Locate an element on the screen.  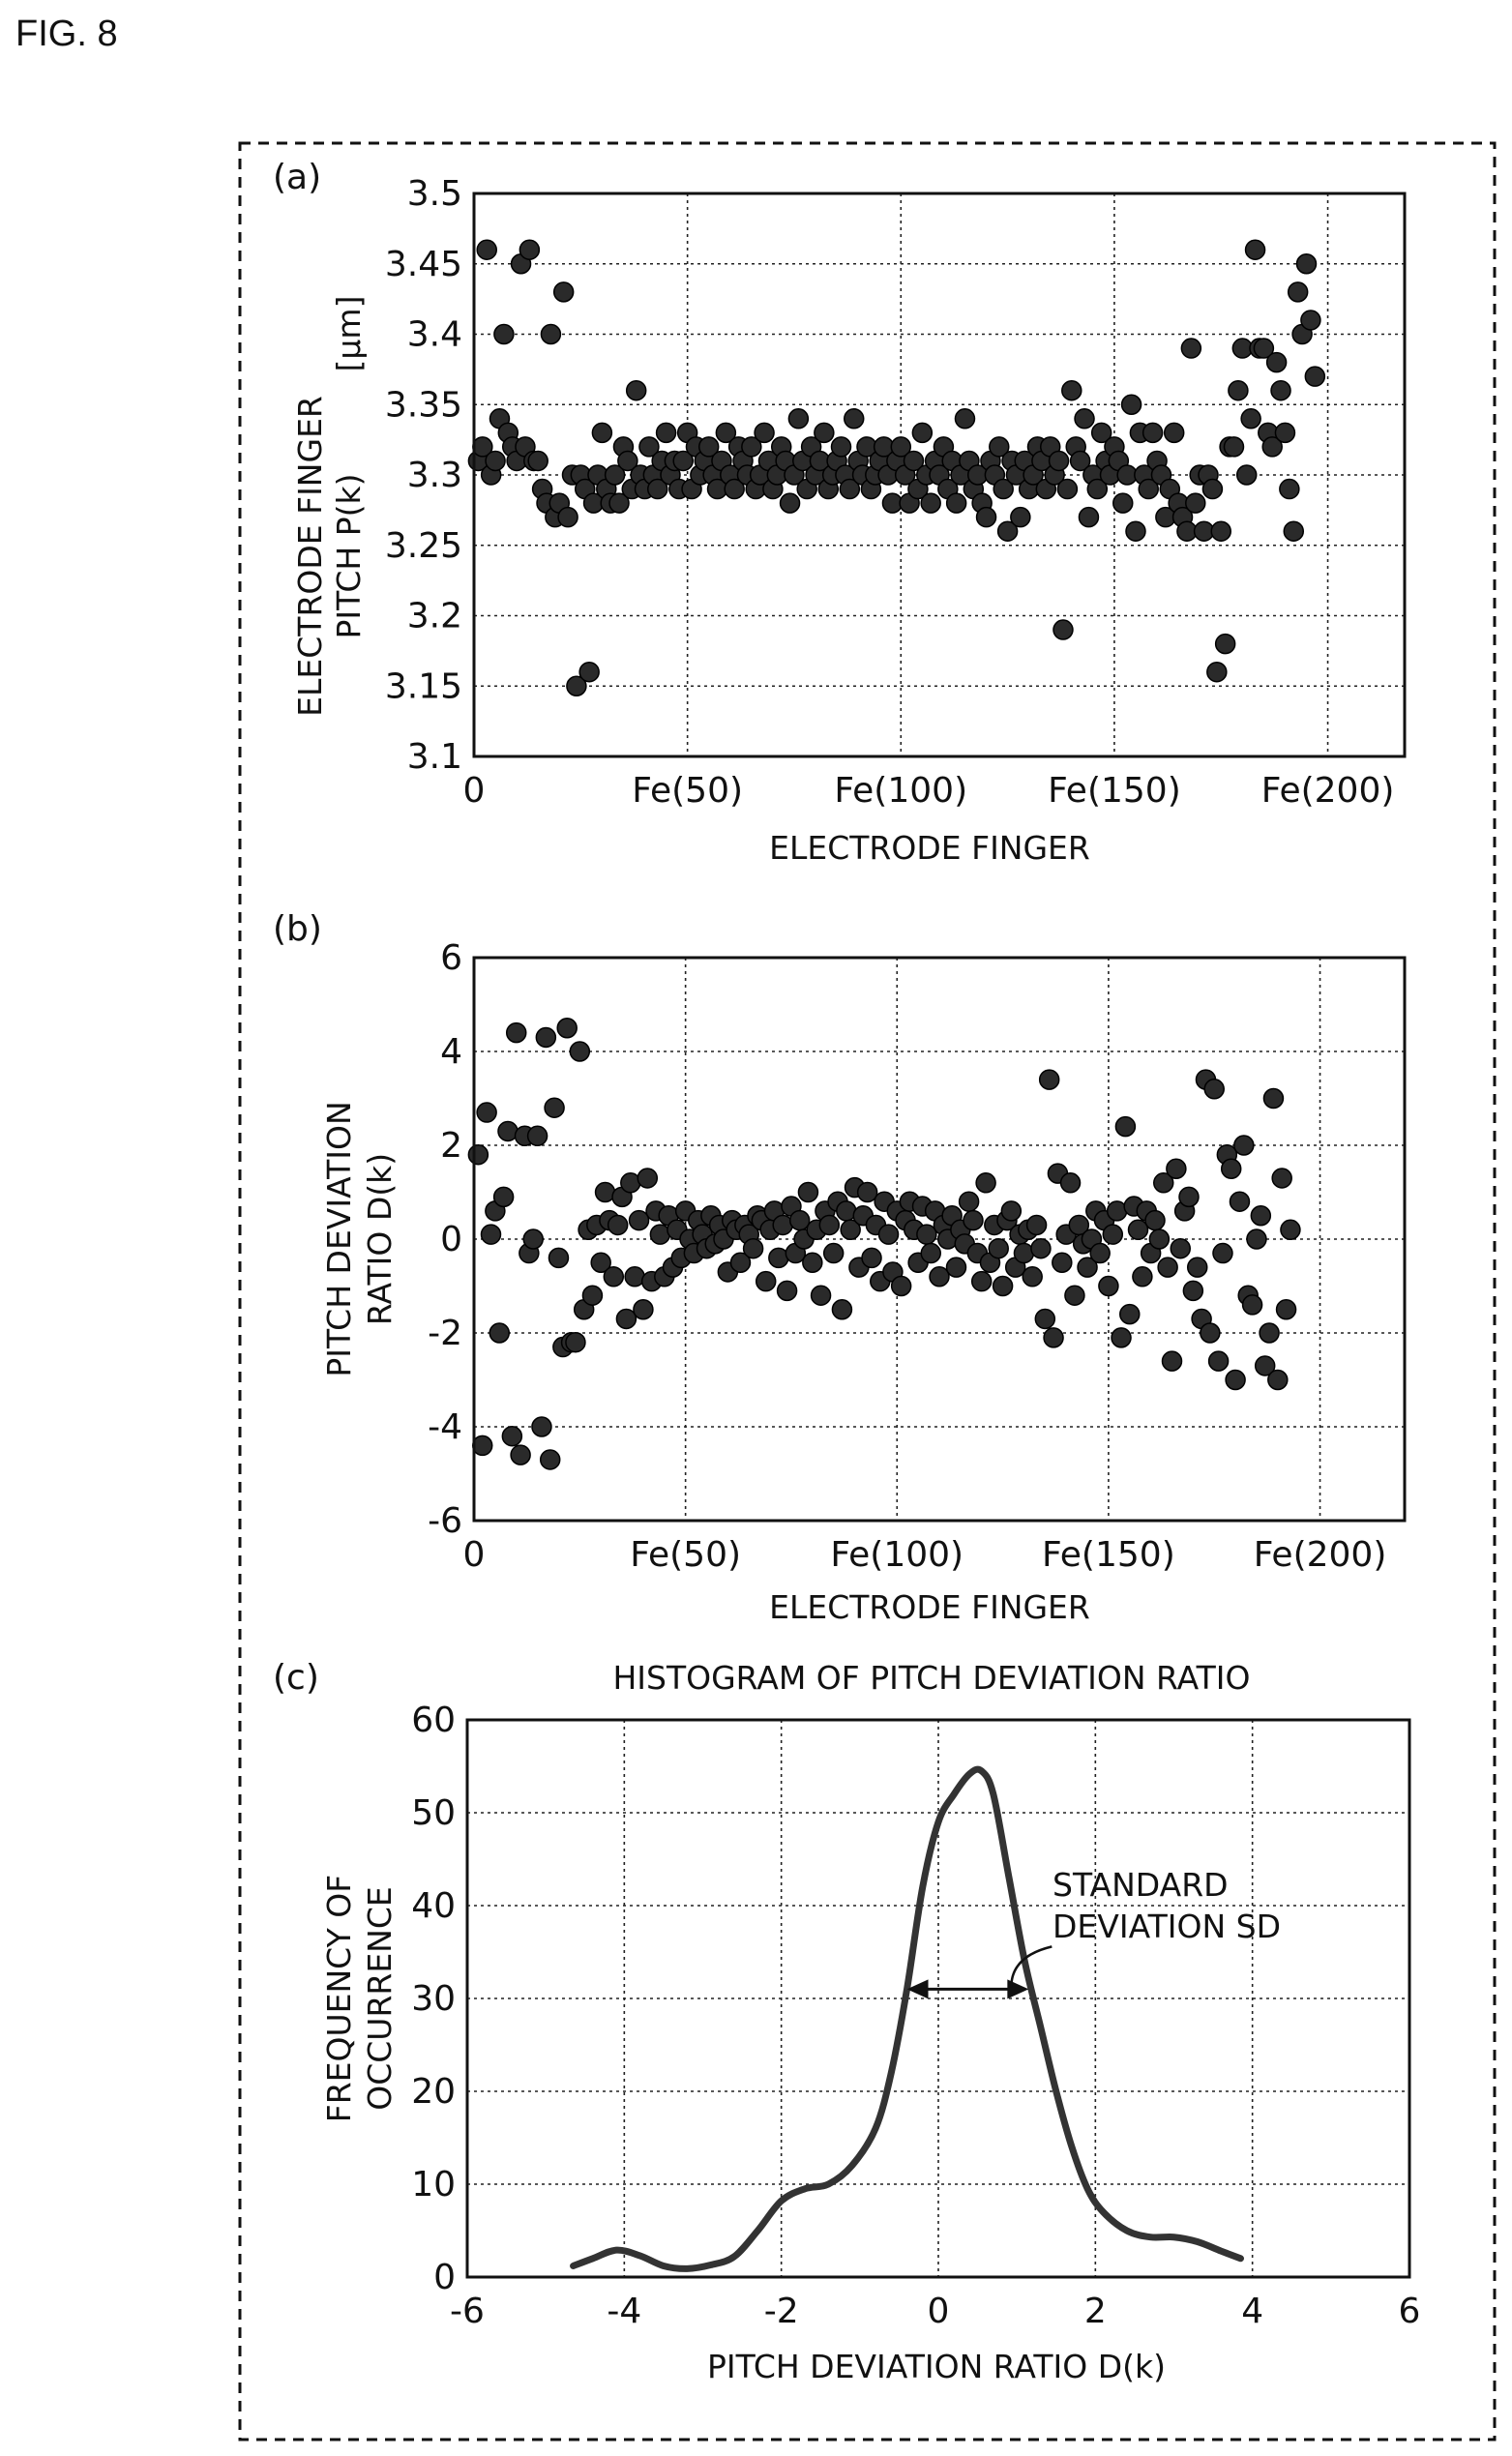
panel-a-y-tick-label: 3.5 is located at coordinates (435, 194).